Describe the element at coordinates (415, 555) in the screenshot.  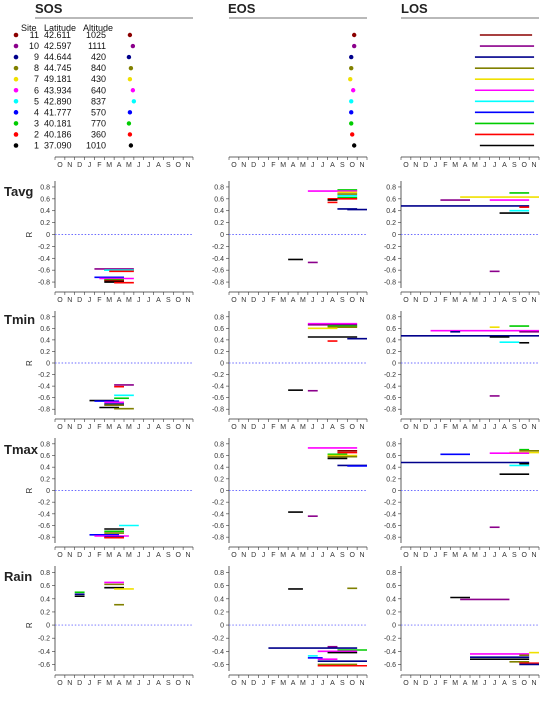
I see `x-tick-label-tmax: N` at that location.